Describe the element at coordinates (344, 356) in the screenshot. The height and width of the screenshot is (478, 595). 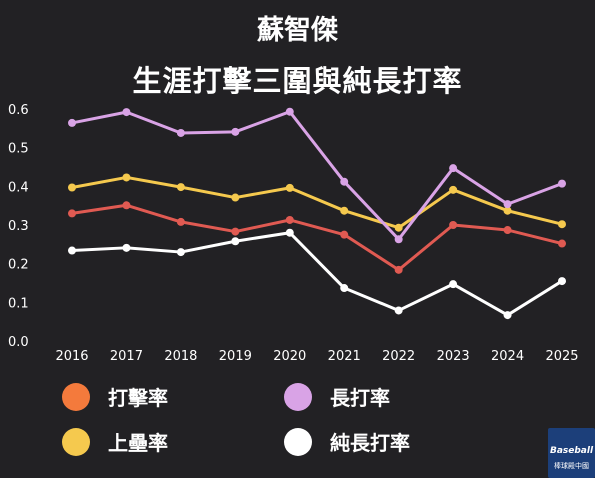
I see `x-tick-label: 2021` at that location.